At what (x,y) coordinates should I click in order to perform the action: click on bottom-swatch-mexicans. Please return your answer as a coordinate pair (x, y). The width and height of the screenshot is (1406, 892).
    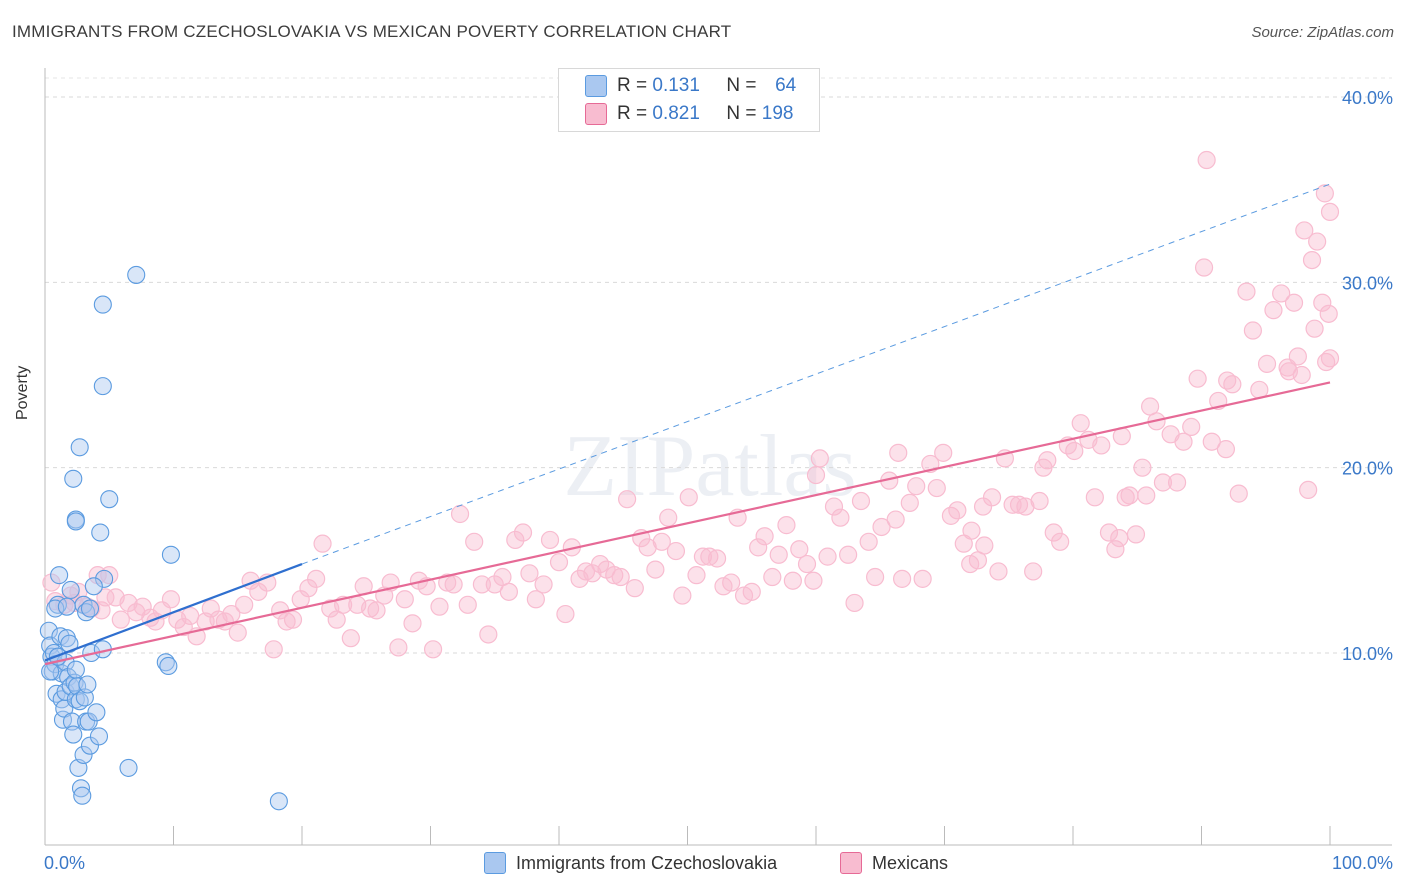
    Looking at the image, I should click on (851, 863).